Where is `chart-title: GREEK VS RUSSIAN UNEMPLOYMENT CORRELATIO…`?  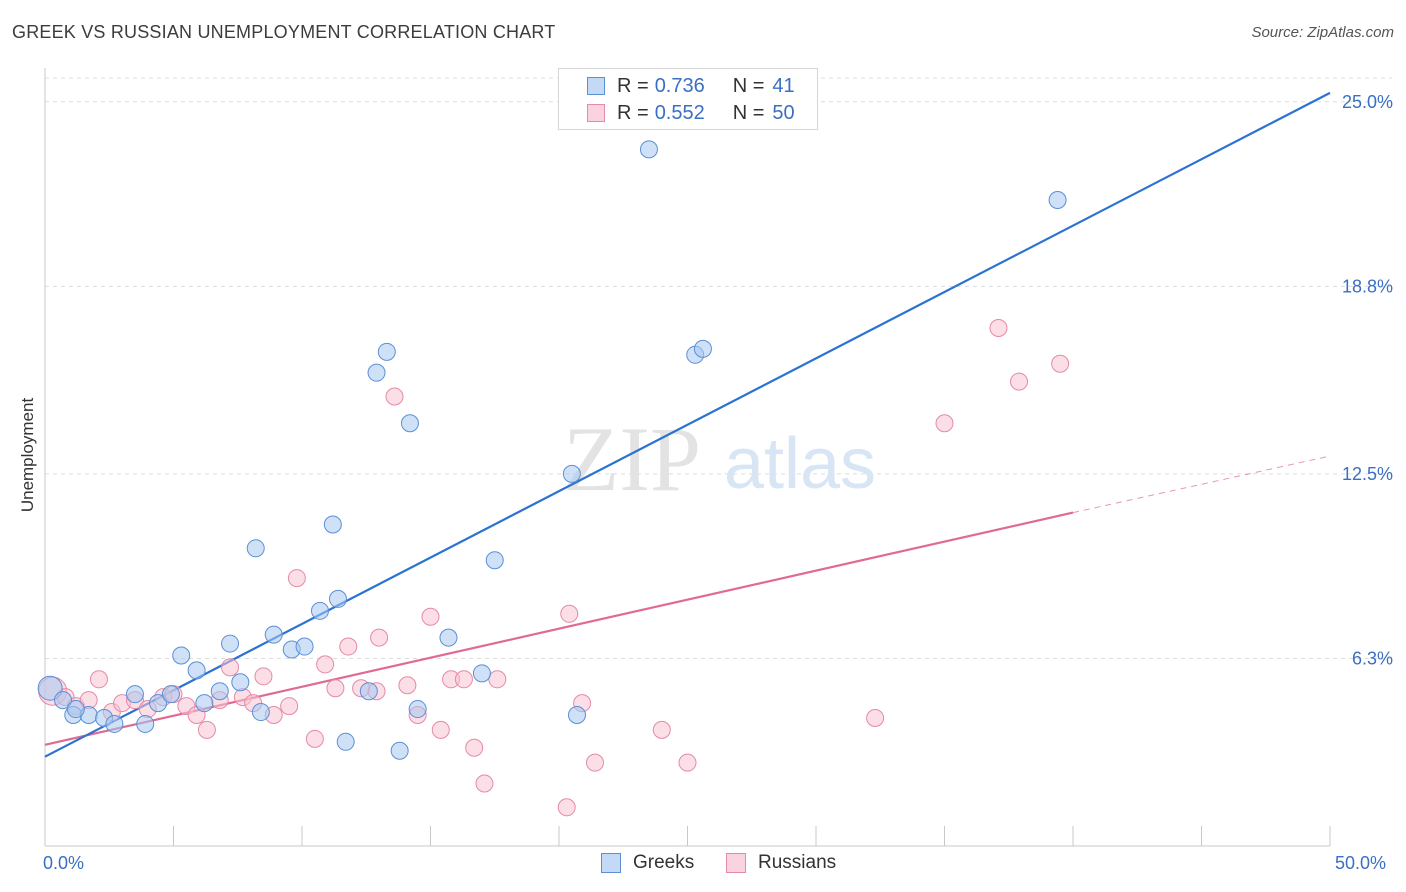 chart-title: GREEK VS RUSSIAN UNEMPLOYMENT CORRELATIO… is located at coordinates (284, 32).